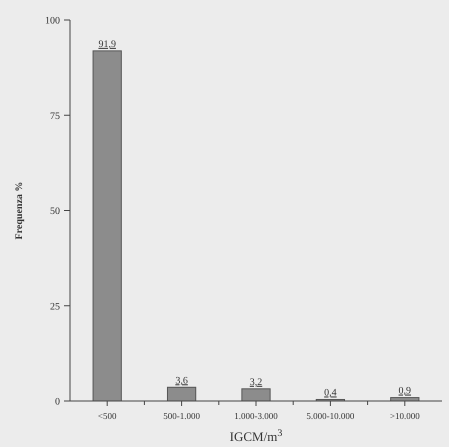 This screenshot has width=449, height=447. What do you see at coordinates (256, 416) in the screenshot?
I see `x-tick-label: 1.000-3.000` at bounding box center [256, 416].